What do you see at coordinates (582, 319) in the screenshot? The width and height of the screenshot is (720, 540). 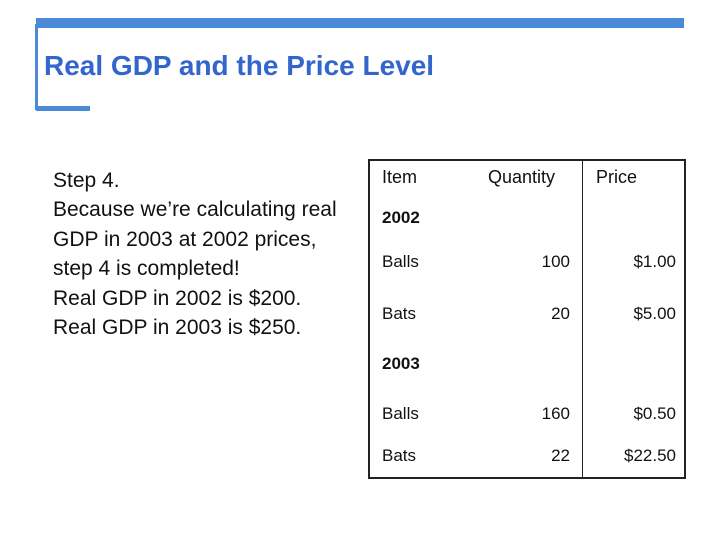 I see `table-divider` at bounding box center [582, 319].